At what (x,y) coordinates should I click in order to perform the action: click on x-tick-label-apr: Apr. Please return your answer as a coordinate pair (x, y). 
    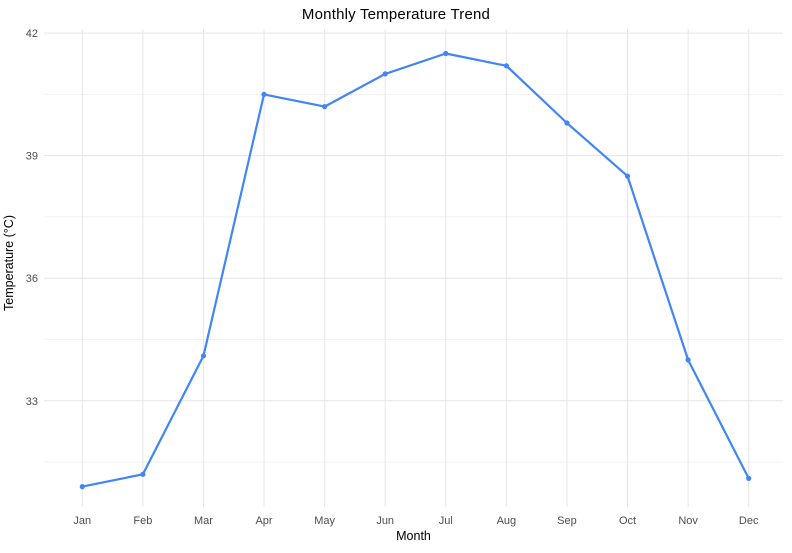
    Looking at the image, I should click on (263, 521).